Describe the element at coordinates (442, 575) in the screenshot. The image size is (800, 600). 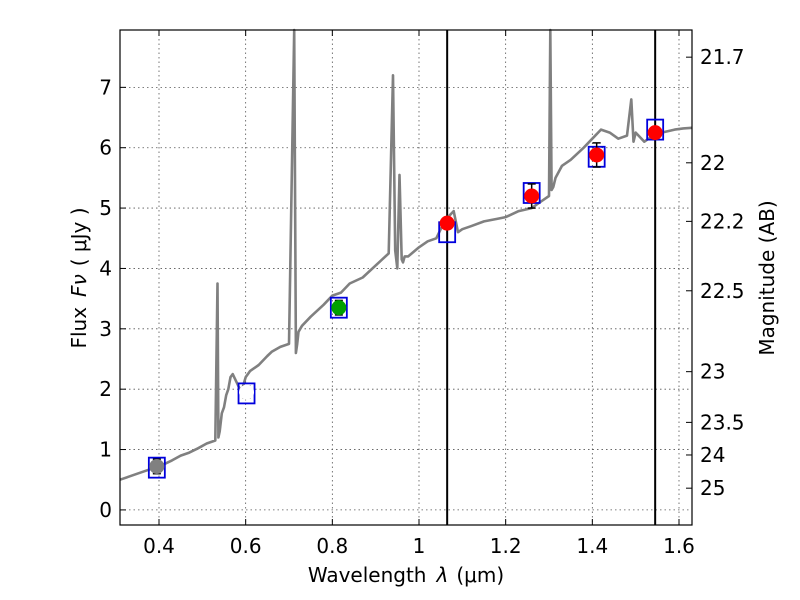
I see `x-axis-label-symbol: λ` at that location.